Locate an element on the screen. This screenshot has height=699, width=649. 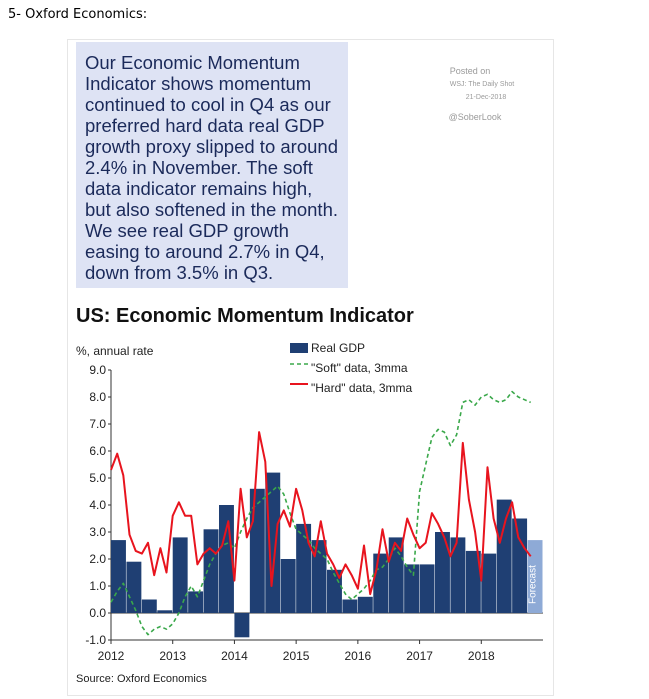
y-tick-label: 2.0 is located at coordinates (97, 559).